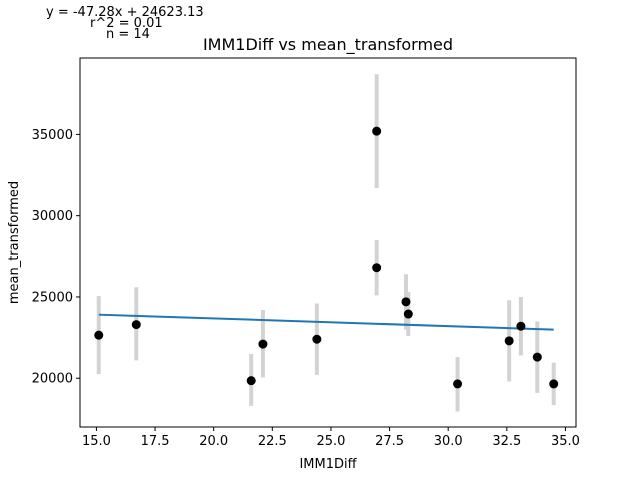 The image size is (640, 480). Describe the element at coordinates (213, 441) in the screenshot. I see `x-tick-label: 20.0` at that location.